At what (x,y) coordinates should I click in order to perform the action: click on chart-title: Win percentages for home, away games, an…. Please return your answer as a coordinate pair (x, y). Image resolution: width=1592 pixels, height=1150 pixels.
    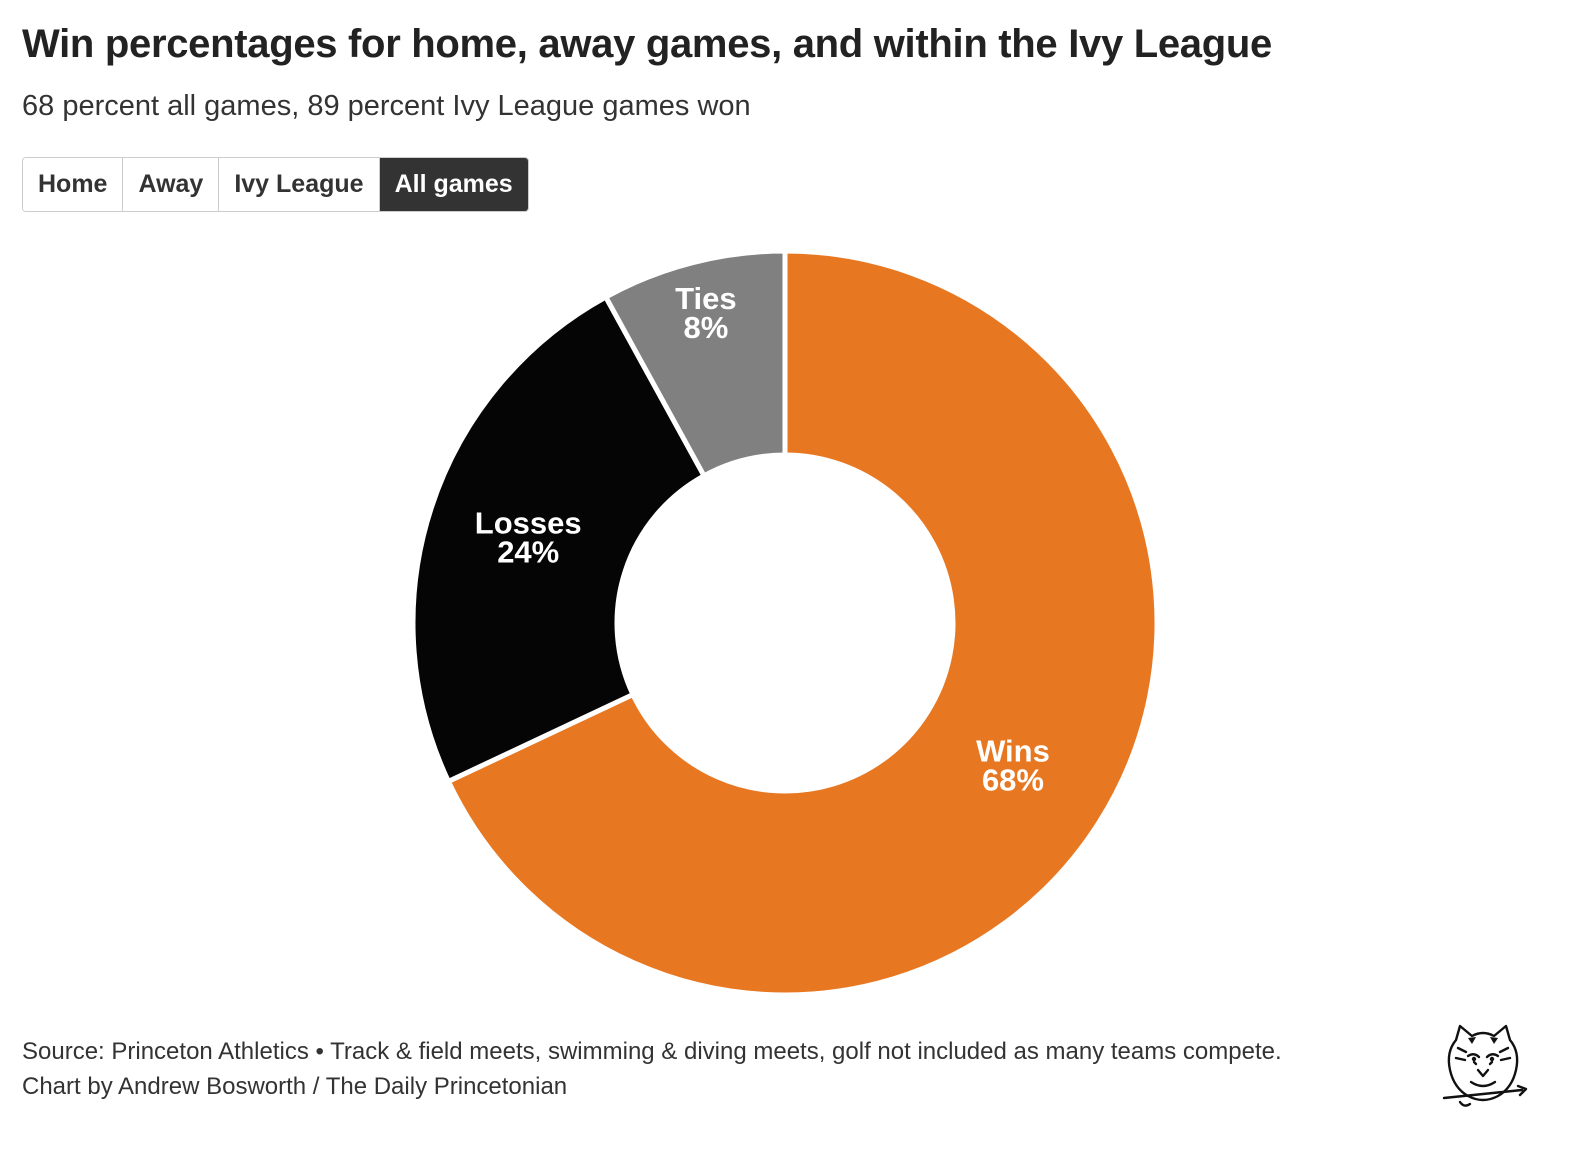
    Looking at the image, I should click on (647, 44).